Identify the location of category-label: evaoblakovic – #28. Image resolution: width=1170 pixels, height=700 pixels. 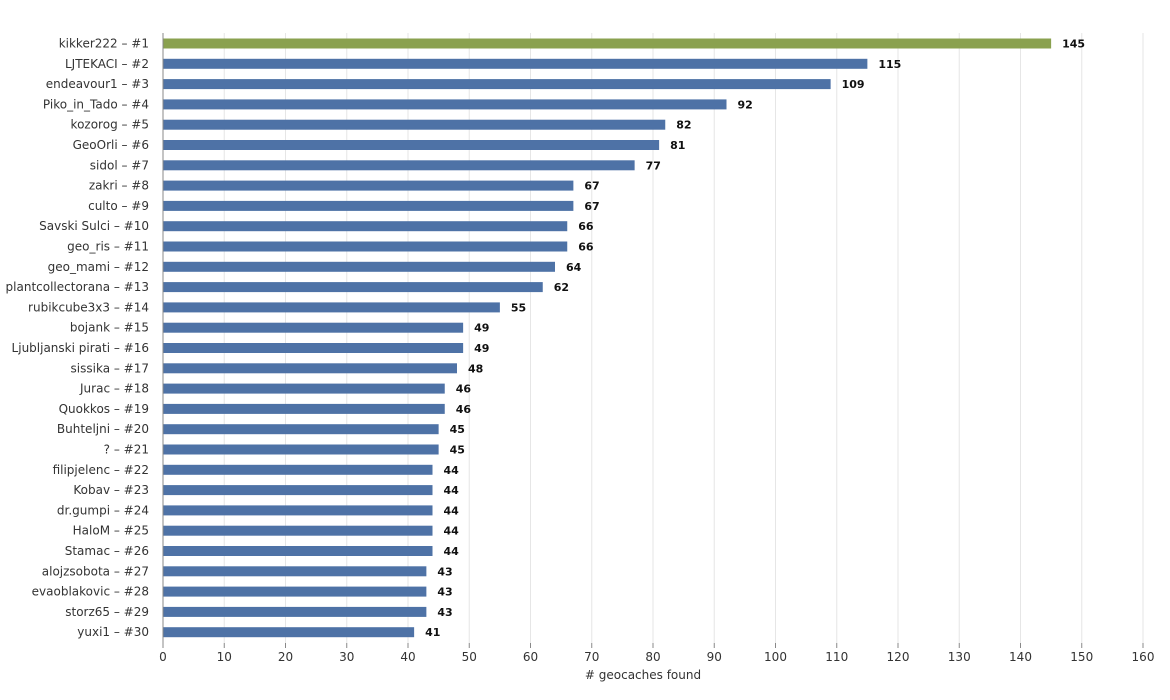
(90, 592).